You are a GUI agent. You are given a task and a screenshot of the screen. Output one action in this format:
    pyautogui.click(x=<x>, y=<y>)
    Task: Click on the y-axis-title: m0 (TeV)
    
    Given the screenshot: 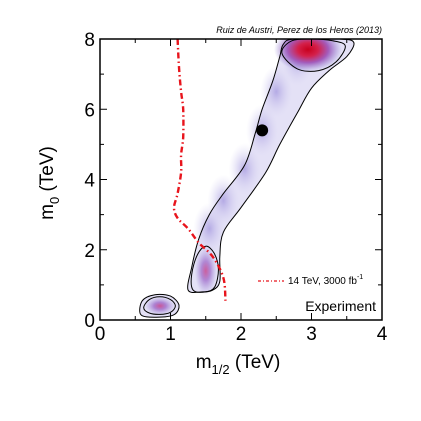 What is the action you would take?
    pyautogui.click(x=49, y=183)
    